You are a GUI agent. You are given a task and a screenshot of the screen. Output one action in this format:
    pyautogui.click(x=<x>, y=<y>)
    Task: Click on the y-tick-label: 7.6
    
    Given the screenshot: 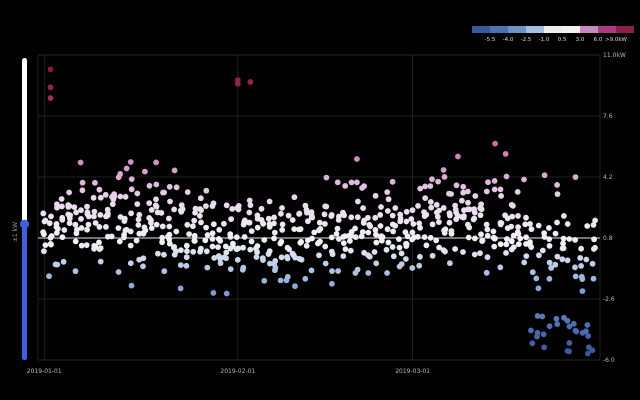 What is the action you would take?
    pyautogui.click(x=608, y=116)
    